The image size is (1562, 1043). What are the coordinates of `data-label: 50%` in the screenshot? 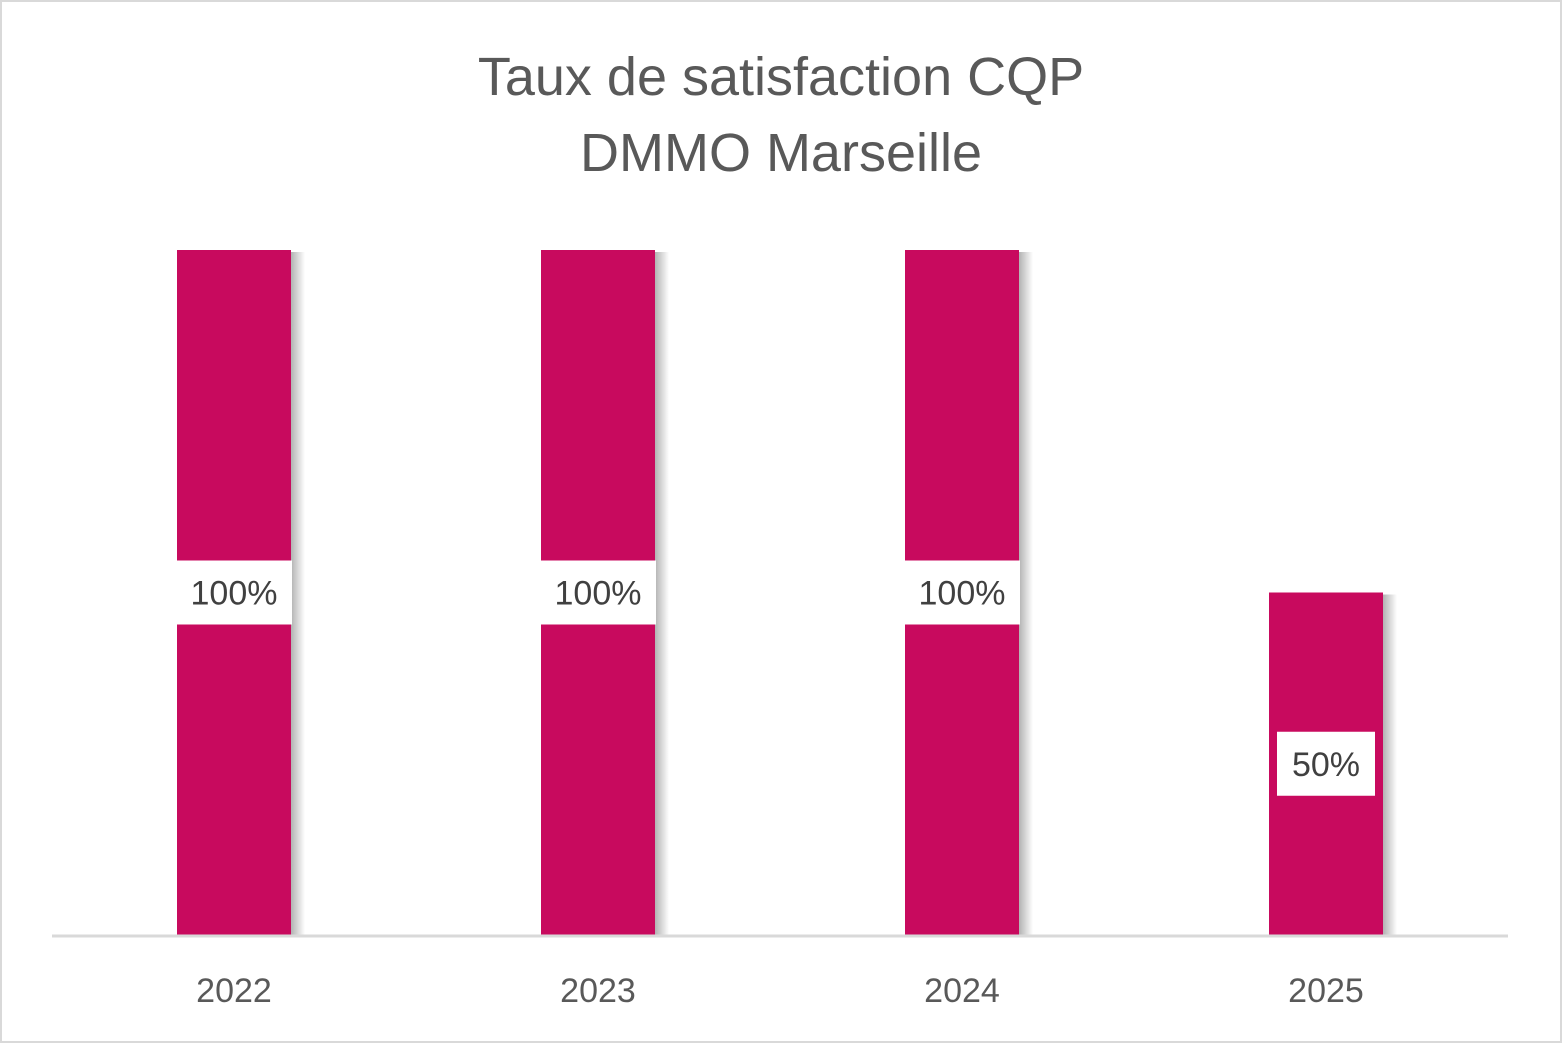 It's located at (1326, 765).